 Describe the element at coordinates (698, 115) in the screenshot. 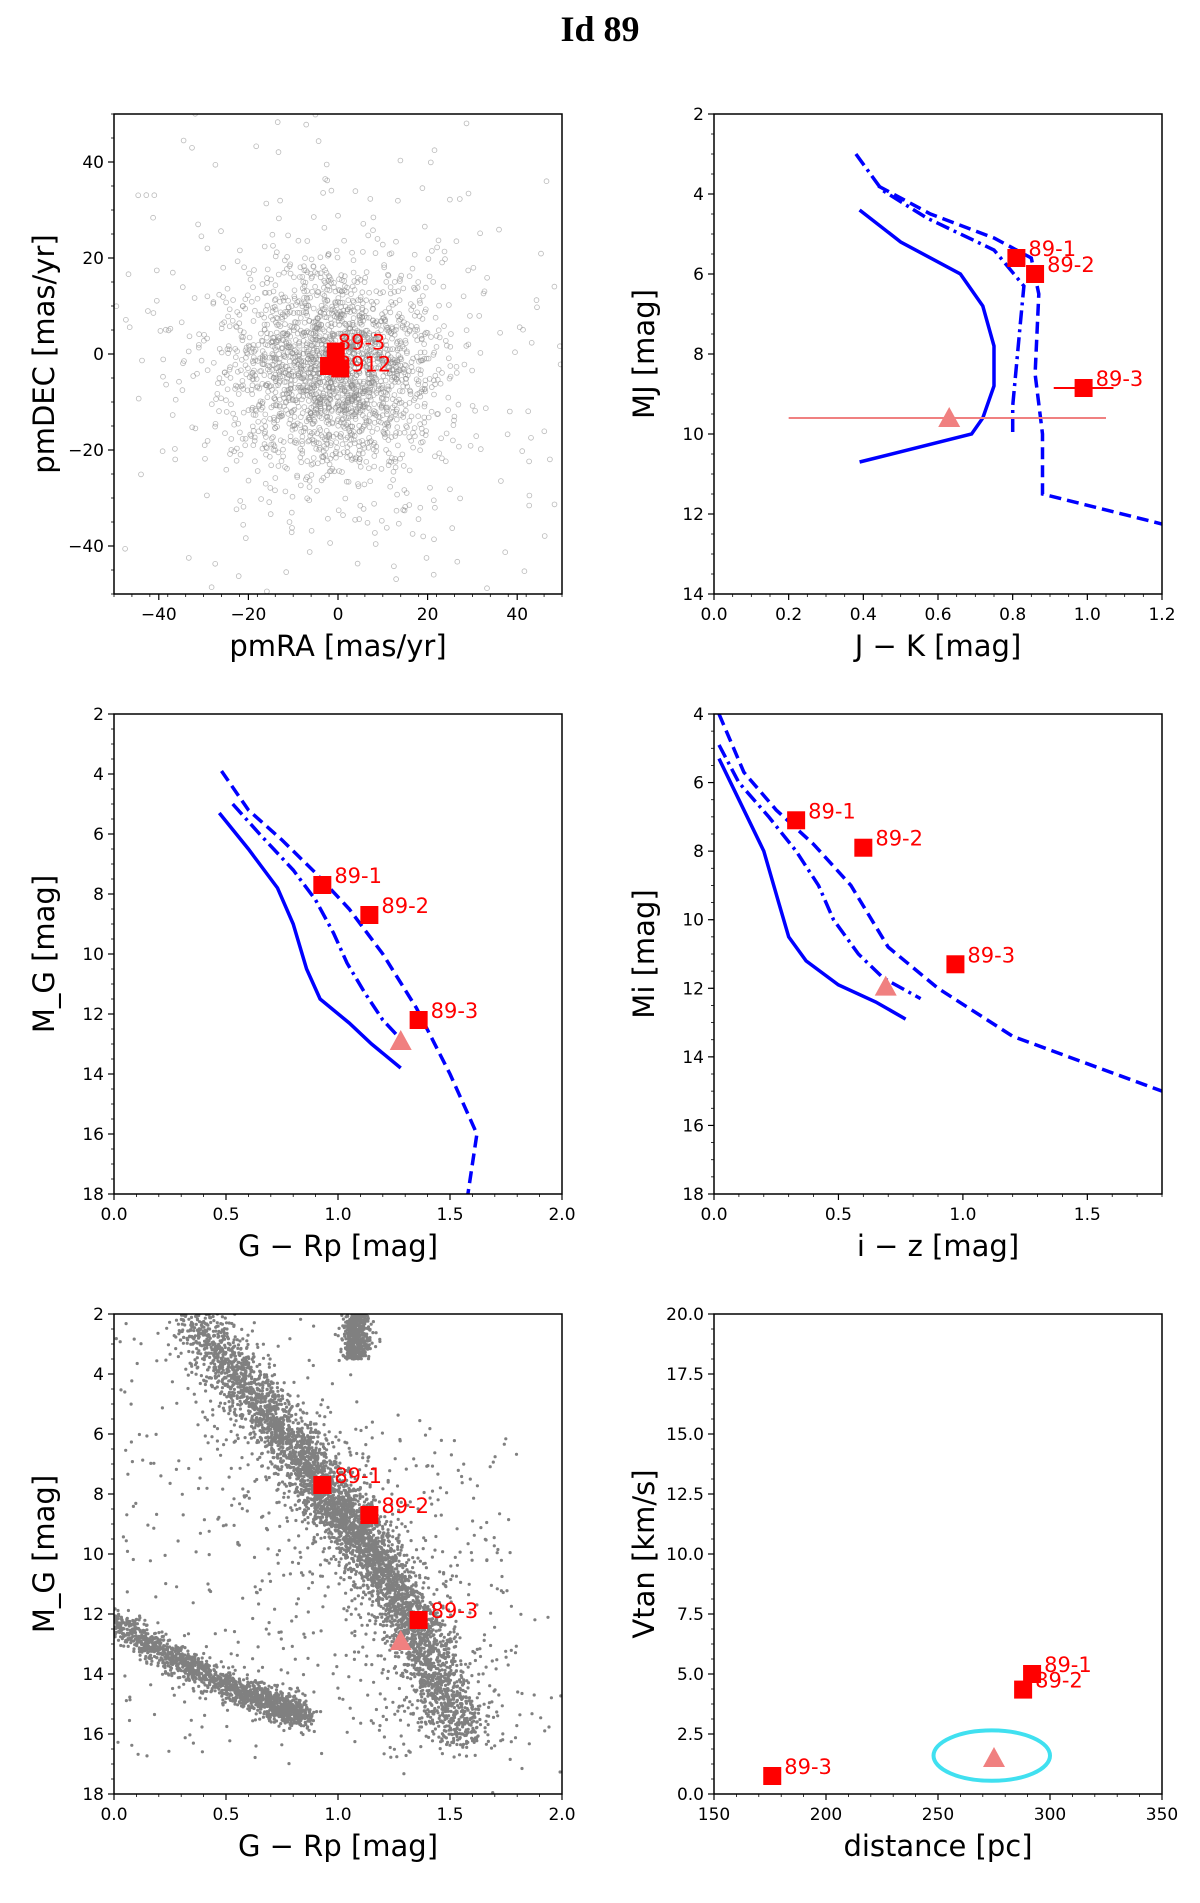

I see `y-tick-label: 2` at that location.